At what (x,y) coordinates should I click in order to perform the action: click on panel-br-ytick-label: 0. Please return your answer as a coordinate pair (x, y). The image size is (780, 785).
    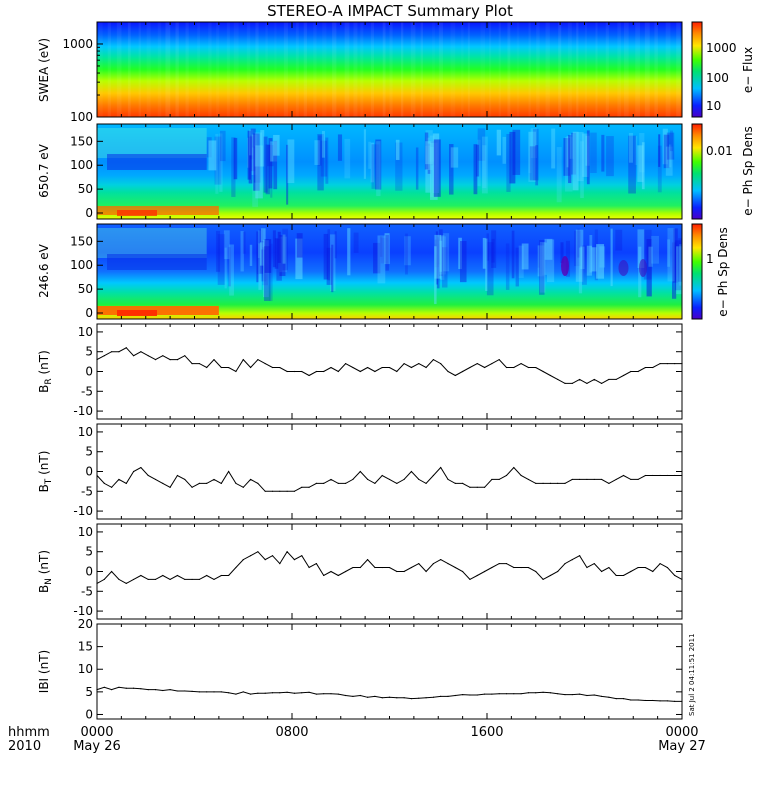
    Looking at the image, I should click on (89, 372).